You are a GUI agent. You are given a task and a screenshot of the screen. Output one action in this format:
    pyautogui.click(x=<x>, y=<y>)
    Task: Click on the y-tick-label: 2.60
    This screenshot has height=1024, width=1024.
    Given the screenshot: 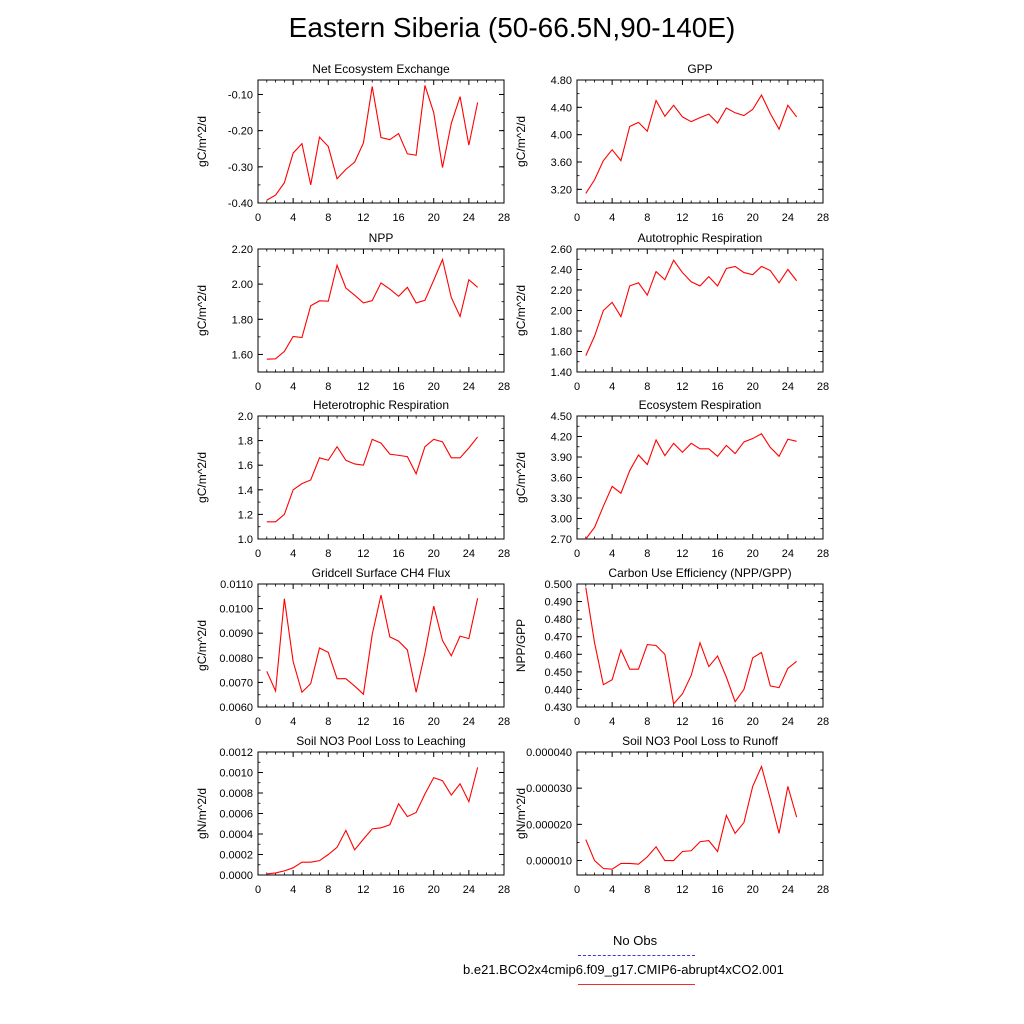 What is the action you would take?
    pyautogui.click(x=561, y=250)
    